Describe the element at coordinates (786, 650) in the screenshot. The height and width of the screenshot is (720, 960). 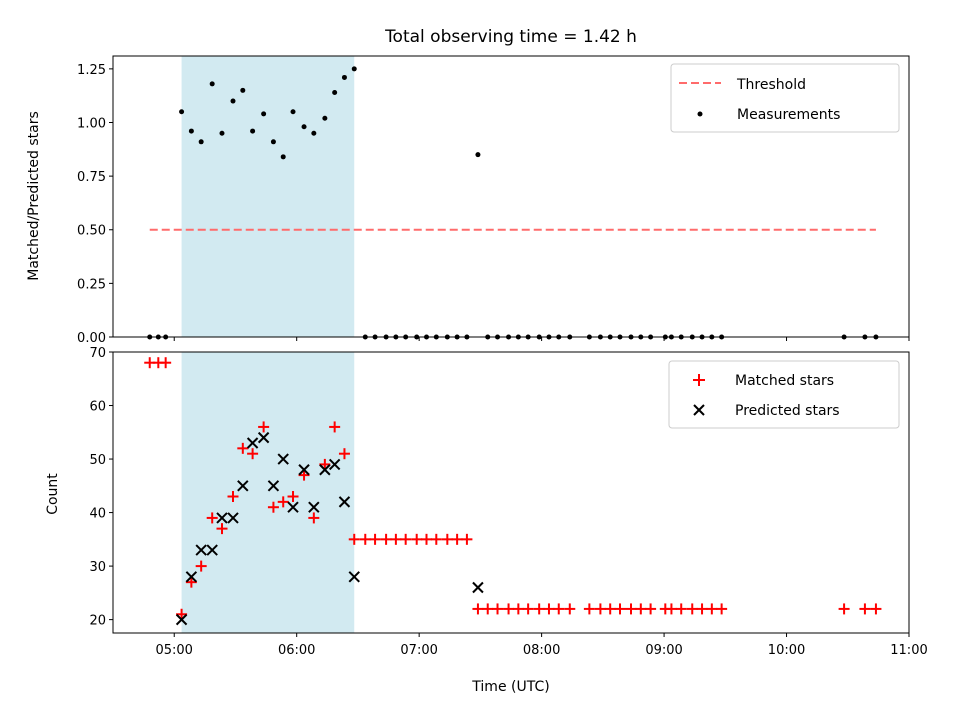
I see `x-tick-label: 10:00` at that location.